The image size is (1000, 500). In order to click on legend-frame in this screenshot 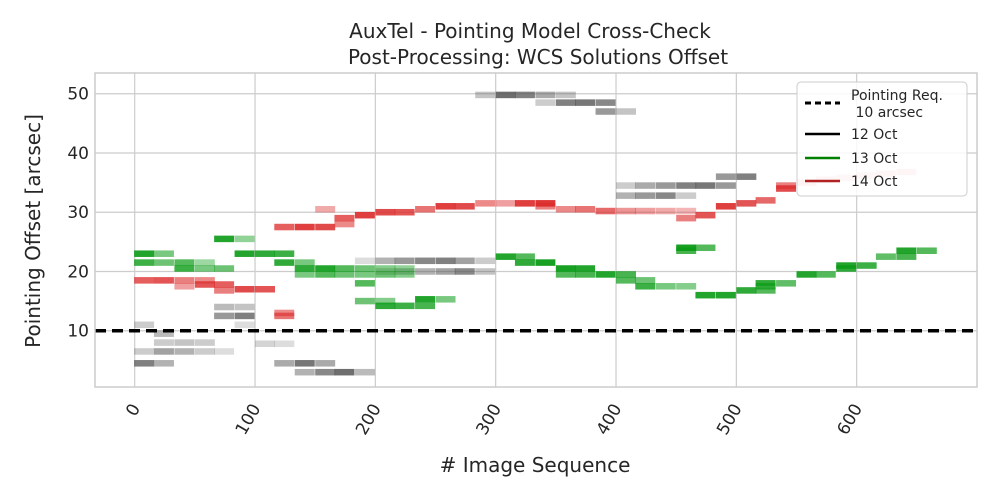, I will do `click(882, 139)`.